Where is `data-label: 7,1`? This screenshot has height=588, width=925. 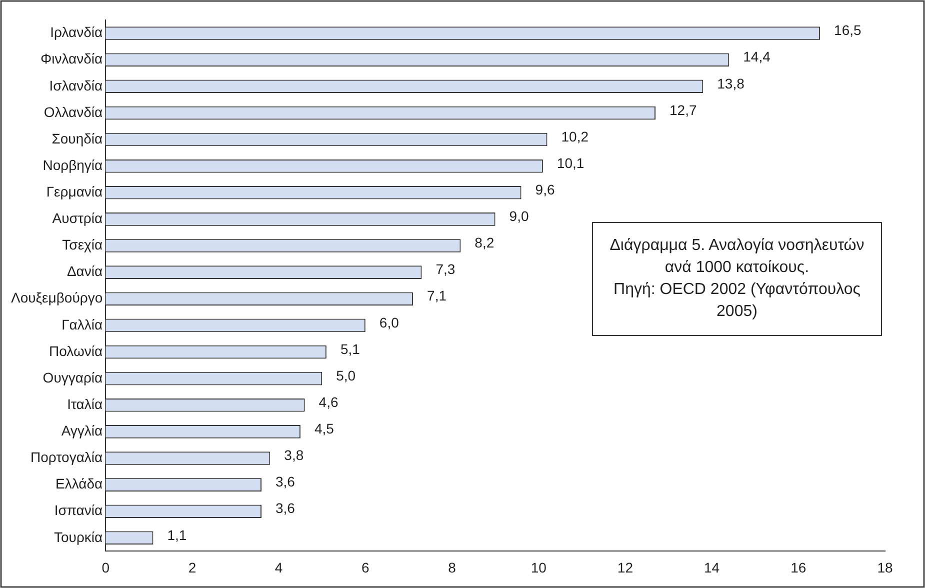 data-label: 7,1 is located at coordinates (437, 296).